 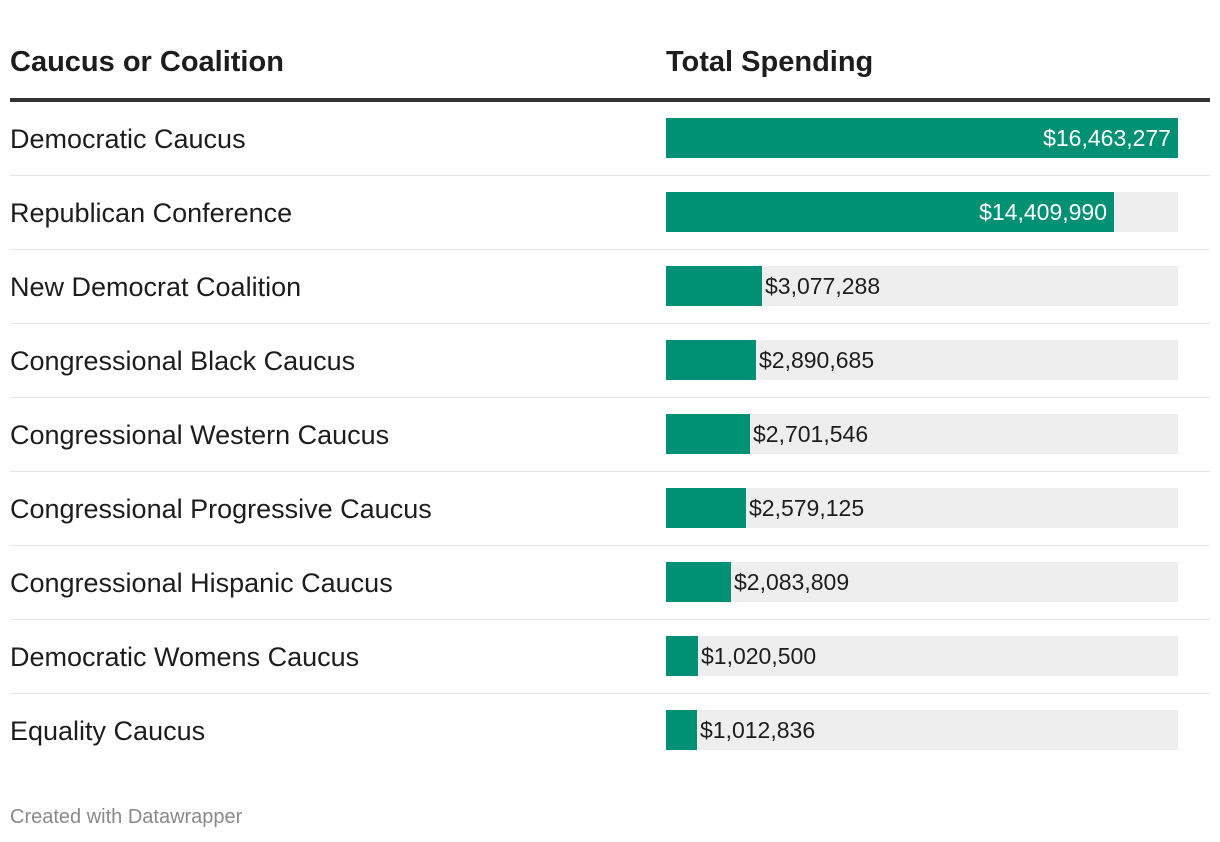 I want to click on table-row: Congressional Western Caucus $2,701,546, so click(x=610, y=435).